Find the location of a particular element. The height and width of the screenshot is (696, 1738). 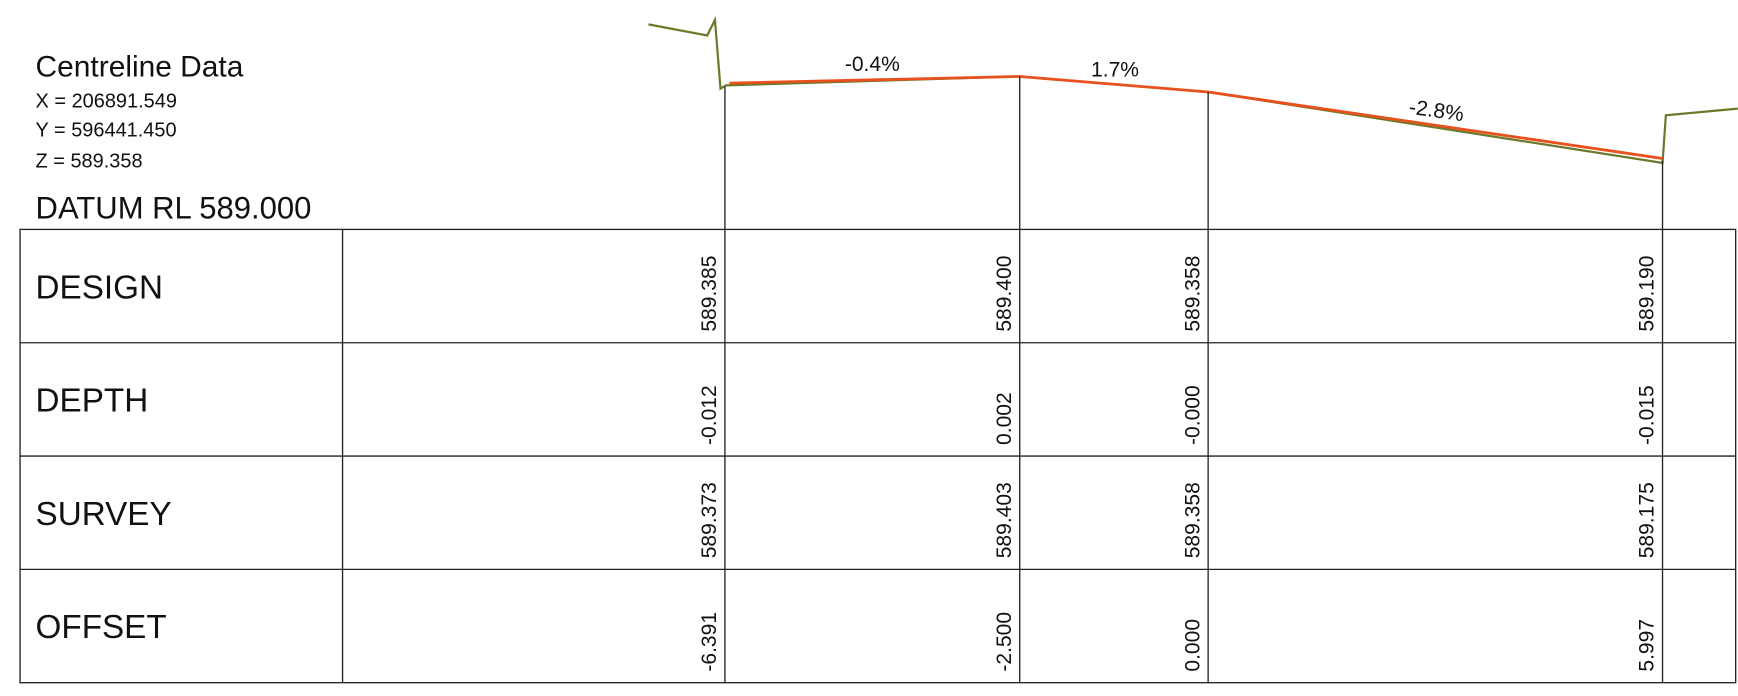

datum: DATUM RL 589.000 is located at coordinates (174, 207).